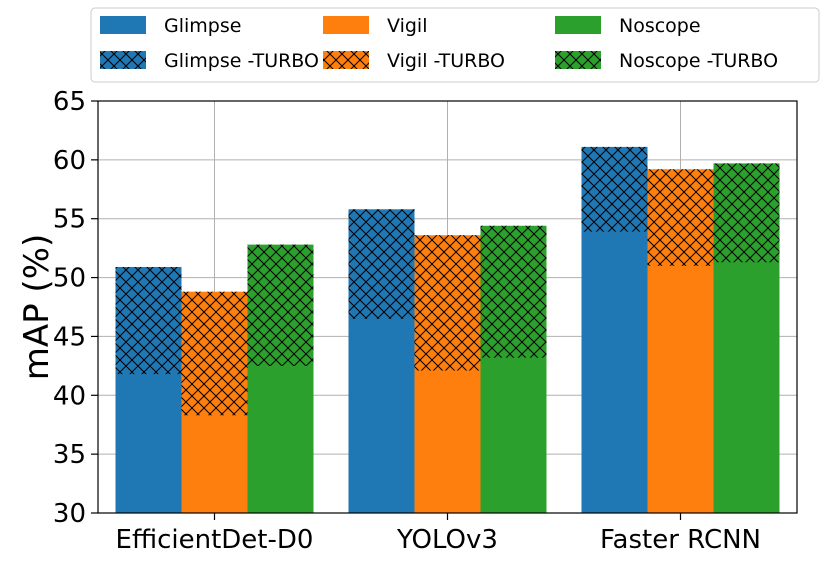 This screenshot has width=830, height=561. I want to click on y-tick-label: 55, so click(69, 220).